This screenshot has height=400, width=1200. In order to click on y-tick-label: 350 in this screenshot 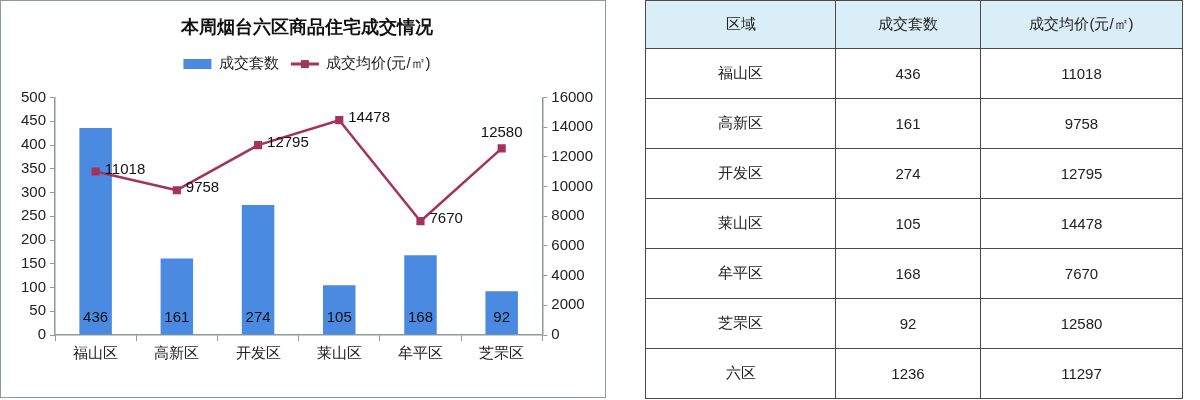, I will do `click(34, 167)`.